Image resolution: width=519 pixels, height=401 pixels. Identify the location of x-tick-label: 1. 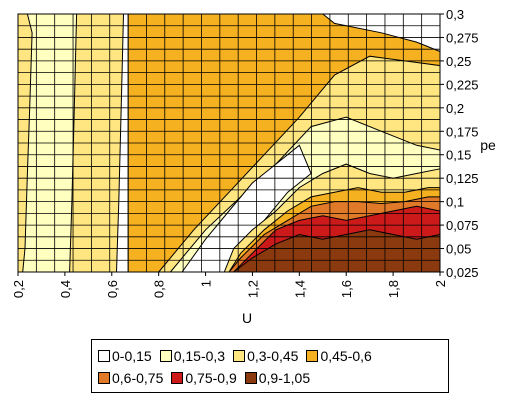
(206, 283).